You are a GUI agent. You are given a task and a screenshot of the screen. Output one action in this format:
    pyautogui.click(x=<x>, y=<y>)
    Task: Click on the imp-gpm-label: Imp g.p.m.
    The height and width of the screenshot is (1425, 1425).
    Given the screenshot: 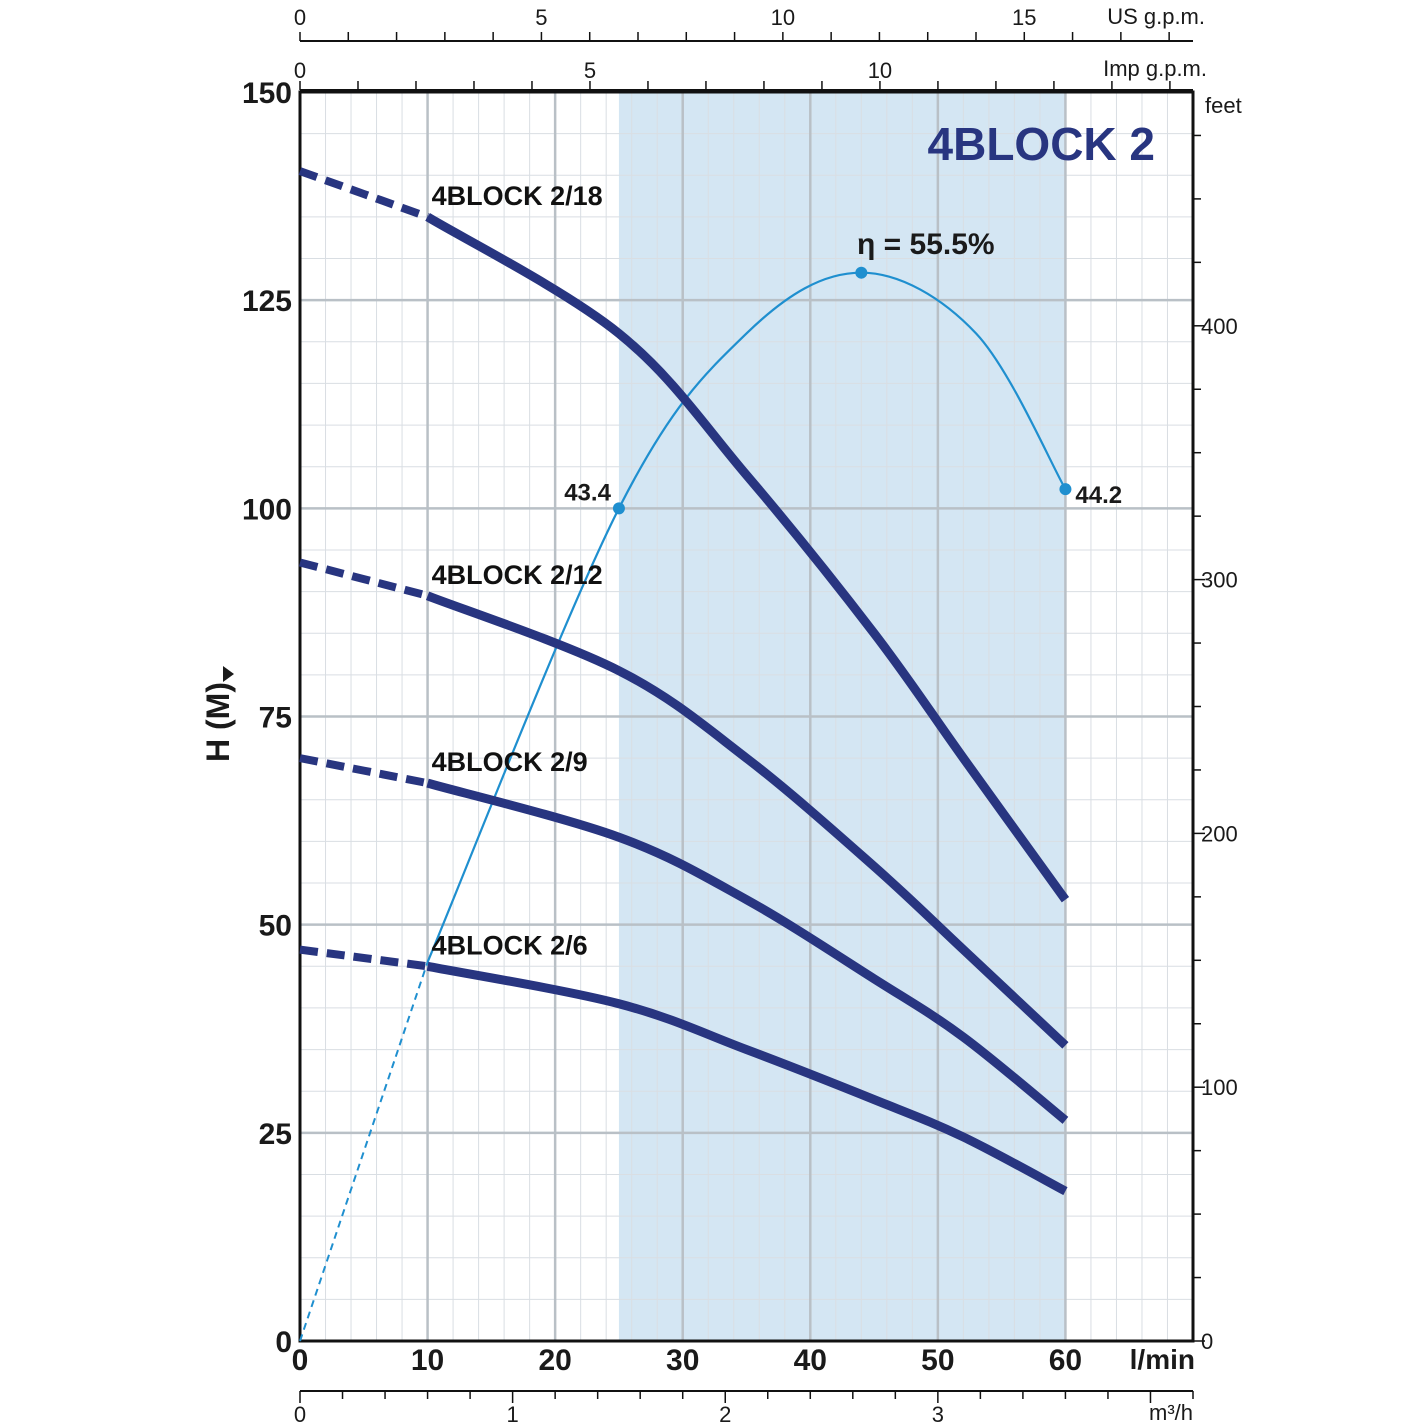 What is the action you would take?
    pyautogui.click(x=1155, y=68)
    